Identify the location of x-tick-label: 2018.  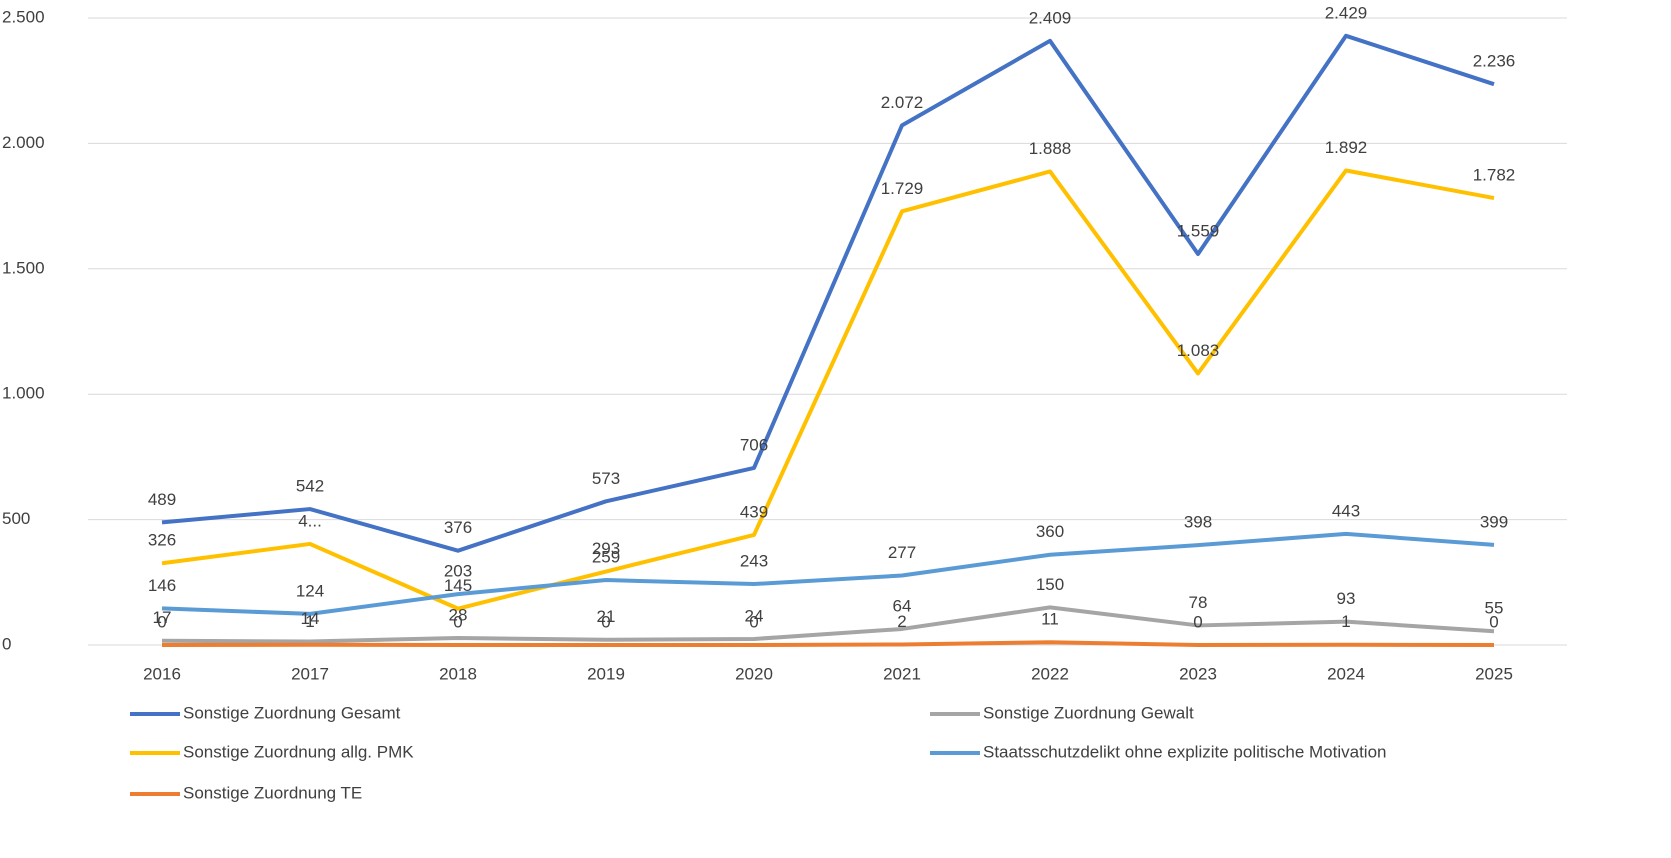
(458, 673).